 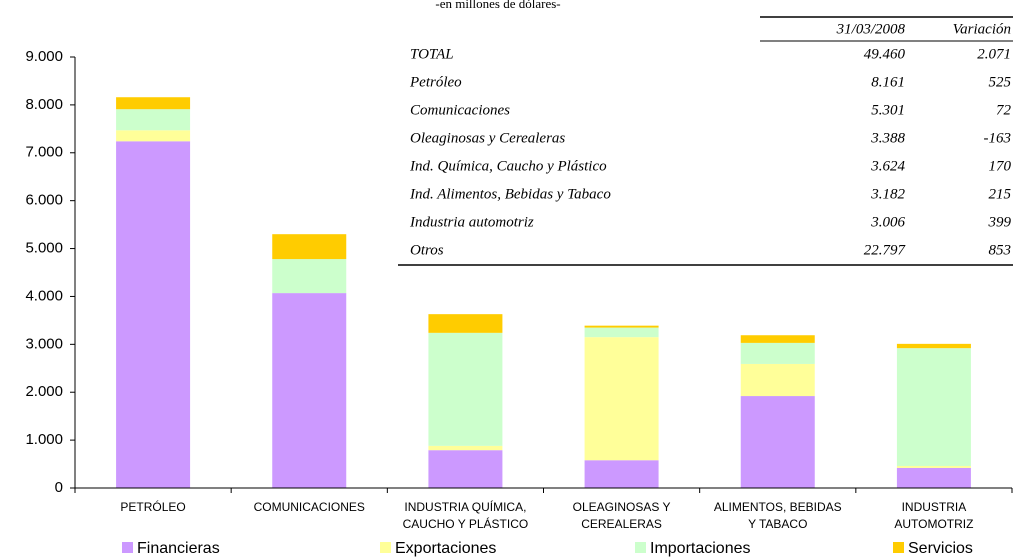 I want to click on table-cell: Industria automotriz, so click(x=471, y=222).